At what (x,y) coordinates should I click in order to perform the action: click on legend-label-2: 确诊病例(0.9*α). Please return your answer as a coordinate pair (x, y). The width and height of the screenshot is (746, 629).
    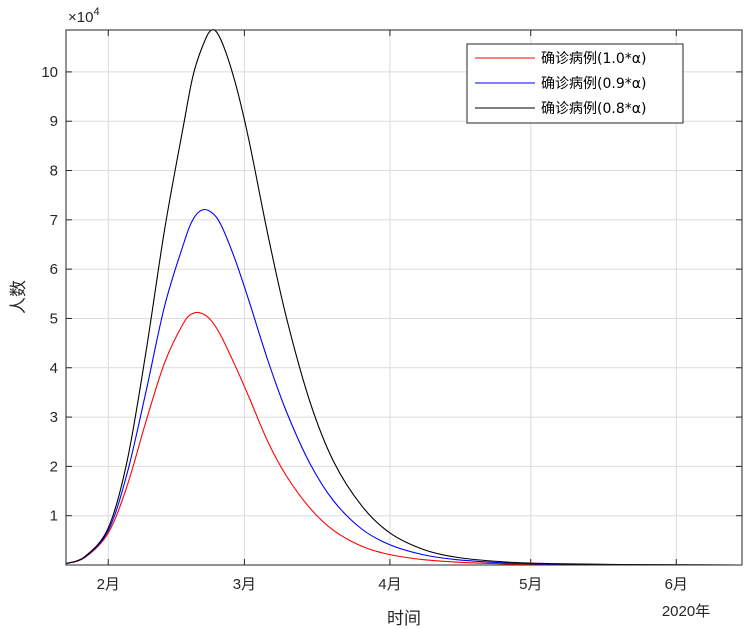
    Looking at the image, I should click on (593, 84).